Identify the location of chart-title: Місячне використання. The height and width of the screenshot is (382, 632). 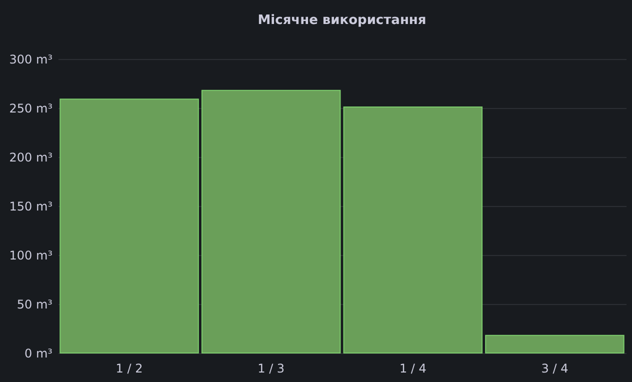
(342, 20).